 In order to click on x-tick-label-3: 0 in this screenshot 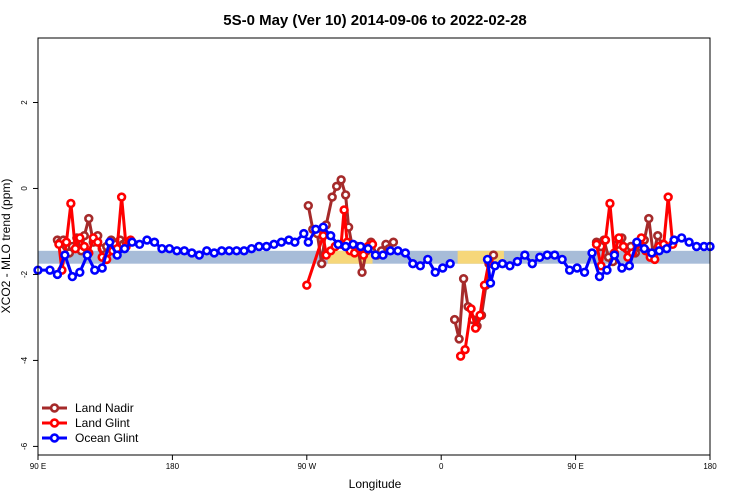, I will do `click(441, 466)`.